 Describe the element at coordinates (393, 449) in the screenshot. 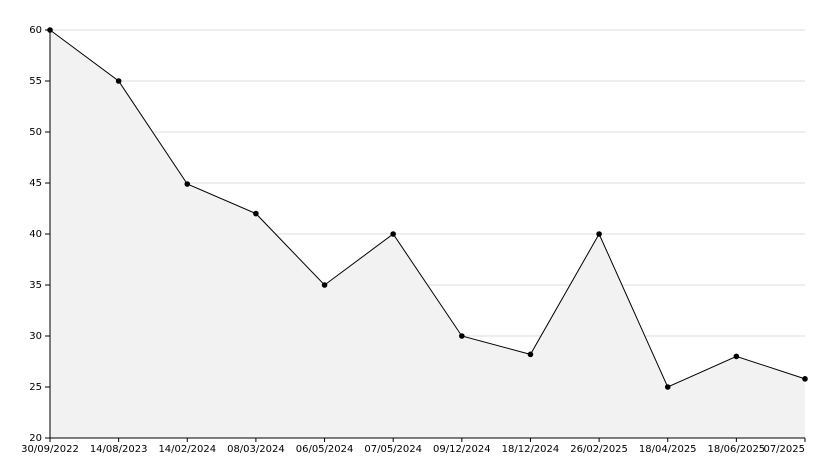

I see `x-tick-label: 07/05/2024` at that location.